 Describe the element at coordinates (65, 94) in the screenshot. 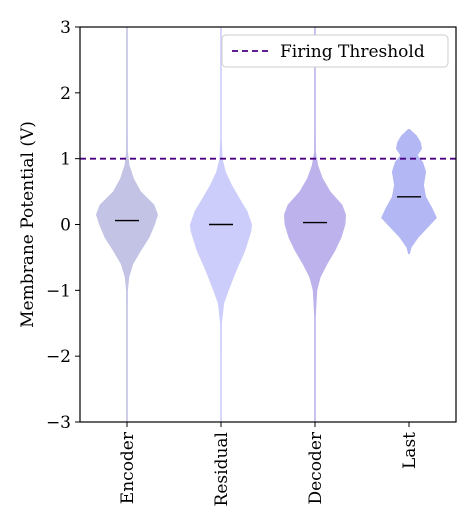

I see `y-tick-label: 2` at that location.